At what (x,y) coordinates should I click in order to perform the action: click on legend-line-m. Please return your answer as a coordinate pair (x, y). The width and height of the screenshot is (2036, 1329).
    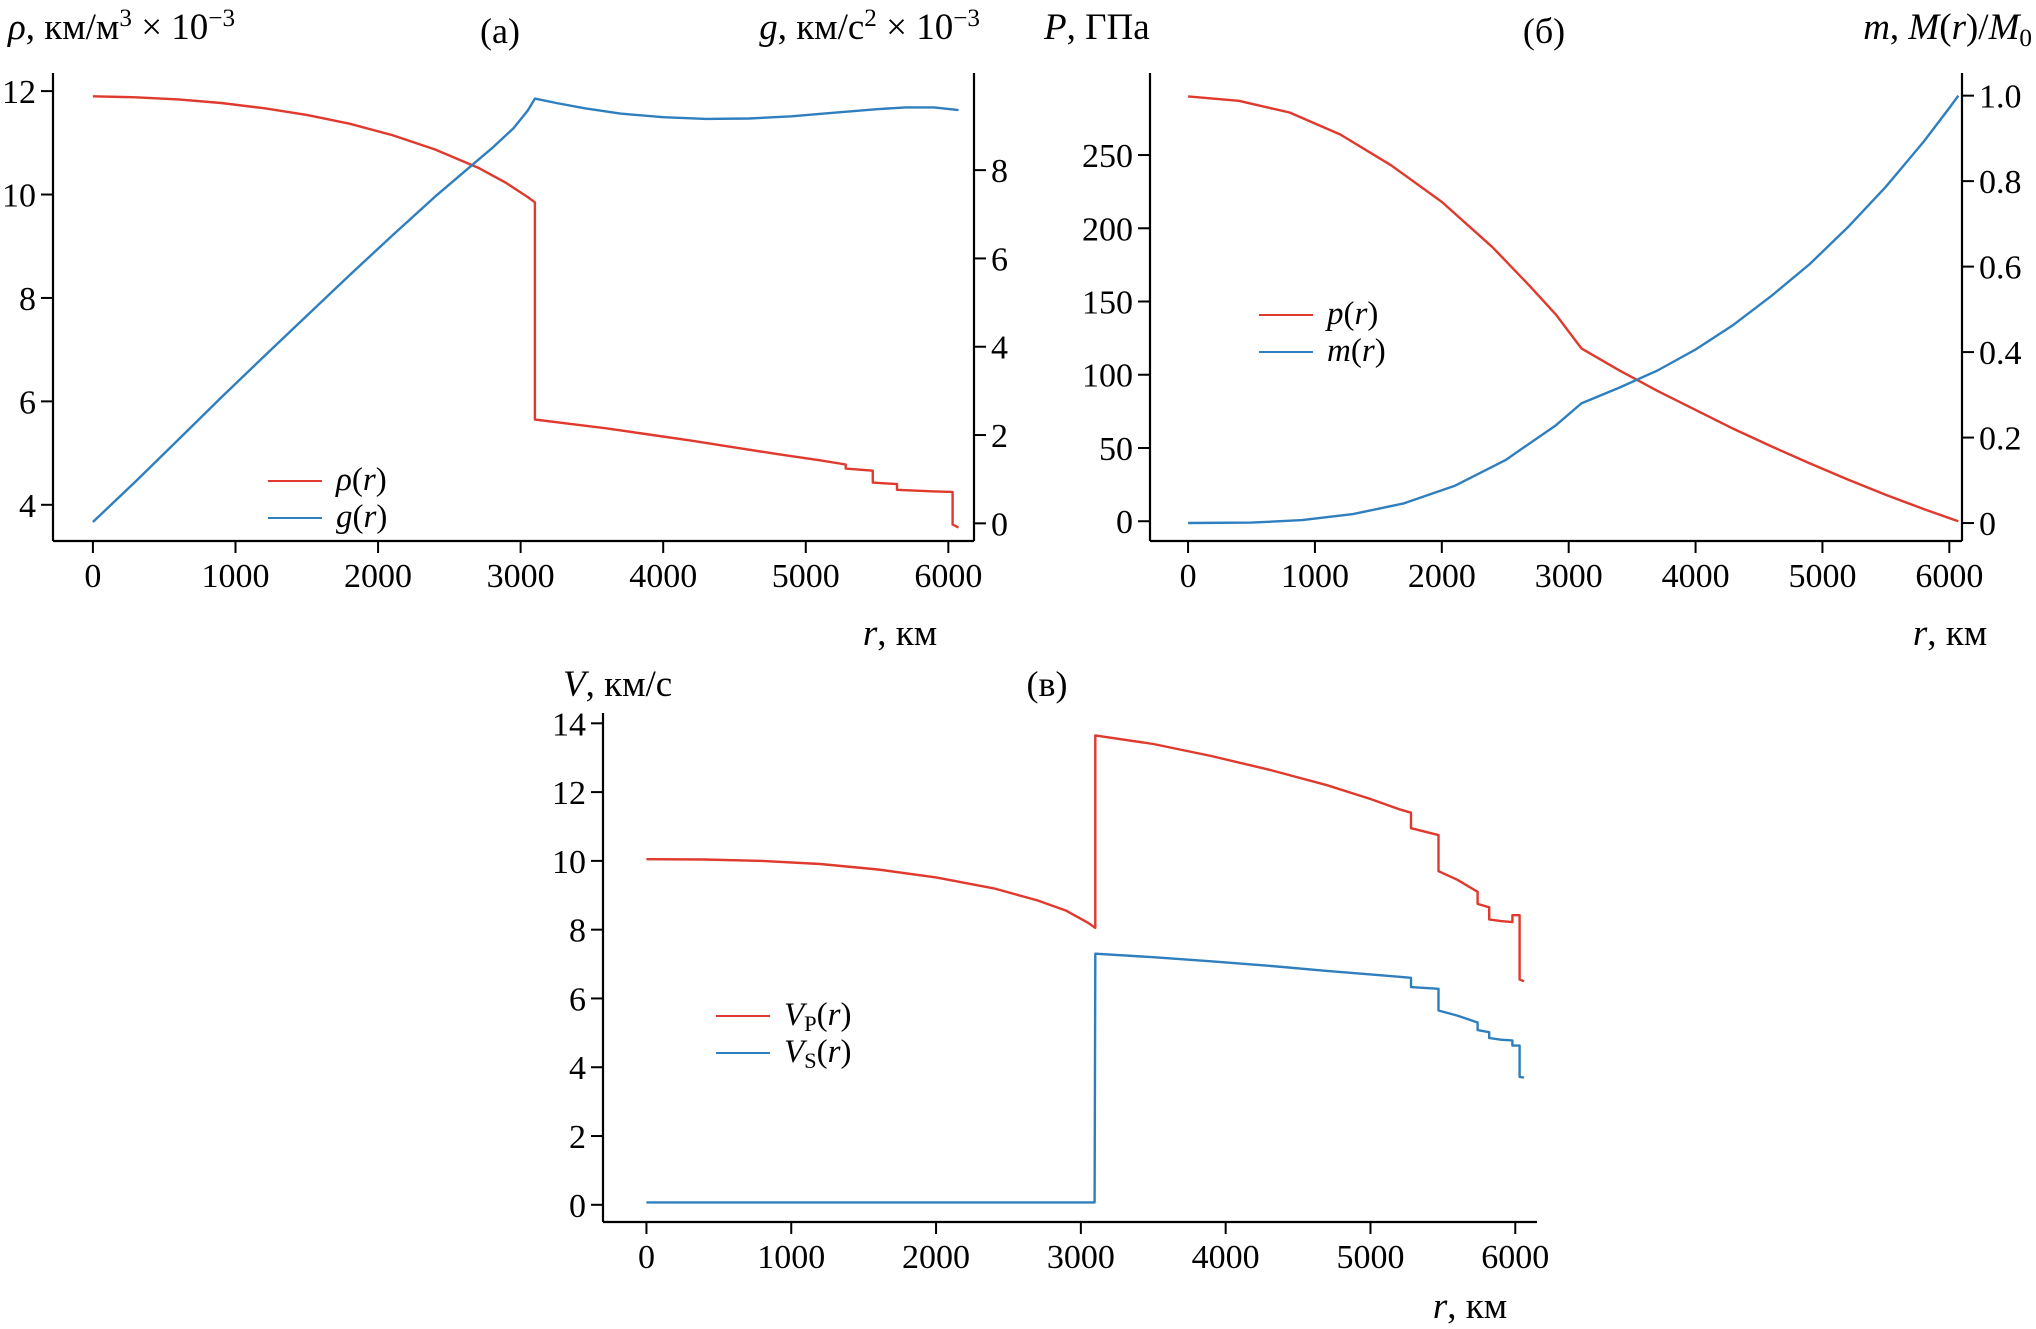
    Looking at the image, I should click on (1286, 351).